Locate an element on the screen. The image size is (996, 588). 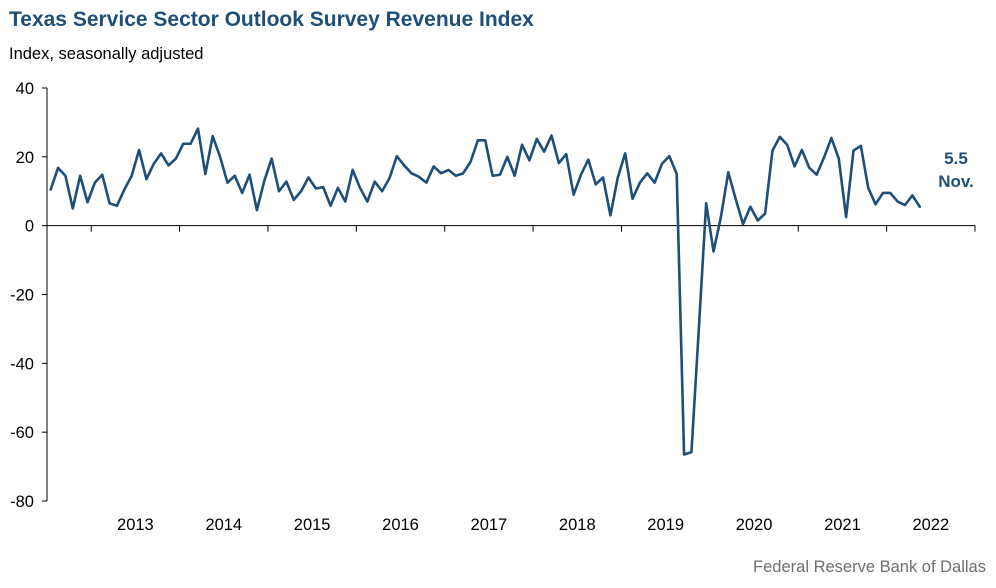
source-credit: Federal Reserve Bank of Dallas is located at coordinates (869, 567).